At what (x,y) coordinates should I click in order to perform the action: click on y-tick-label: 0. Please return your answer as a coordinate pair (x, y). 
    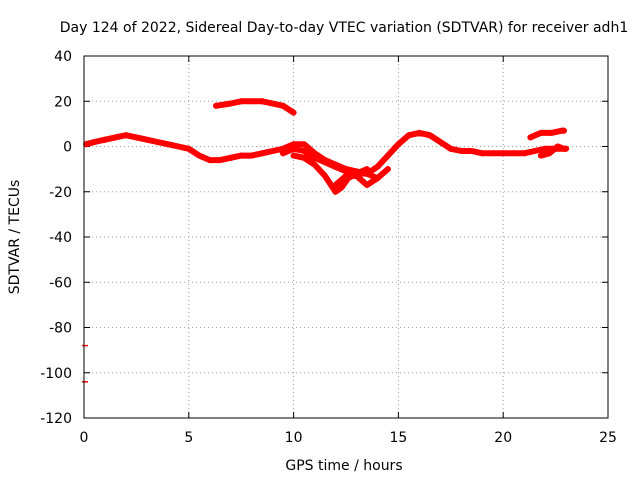
    Looking at the image, I should click on (67, 148).